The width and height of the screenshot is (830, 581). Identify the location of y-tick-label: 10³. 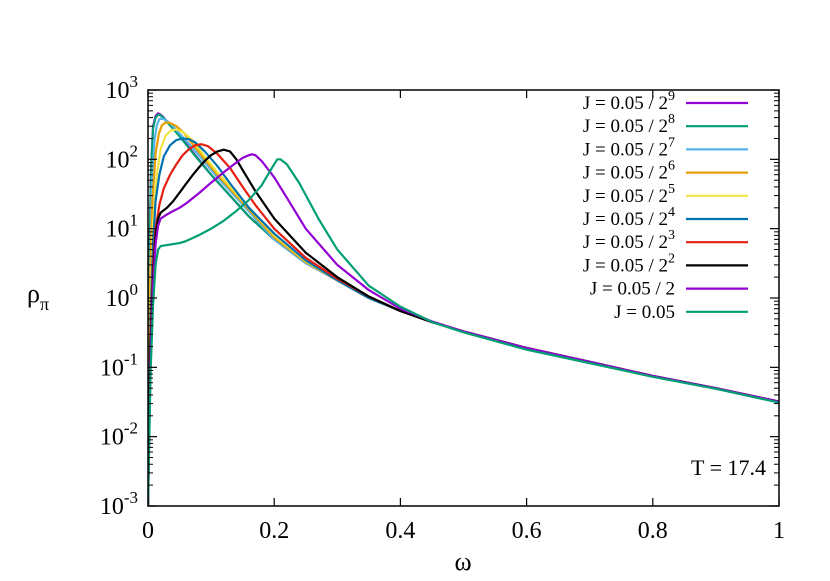
(122, 88).